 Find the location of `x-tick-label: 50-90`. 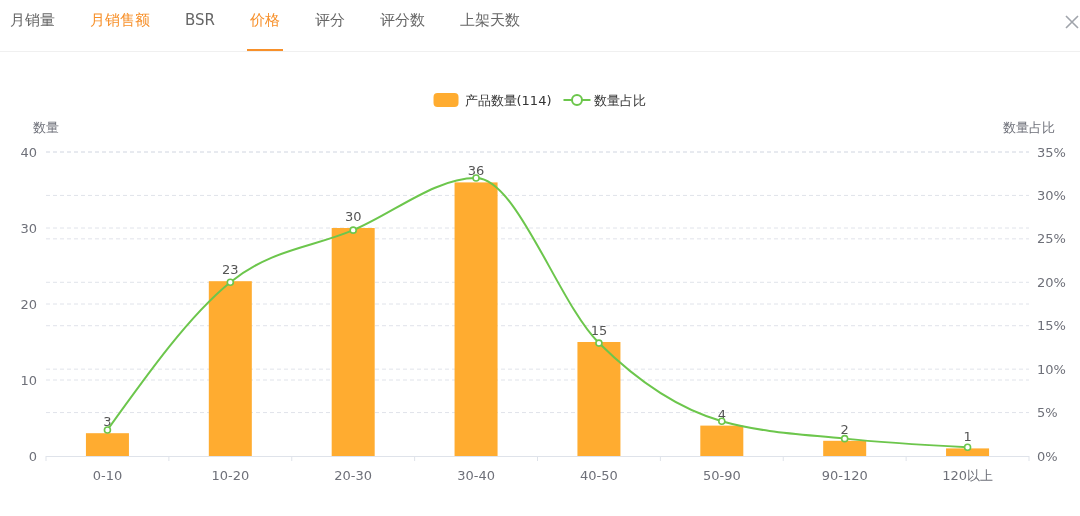

x-tick-label: 50-90 is located at coordinates (721, 475).